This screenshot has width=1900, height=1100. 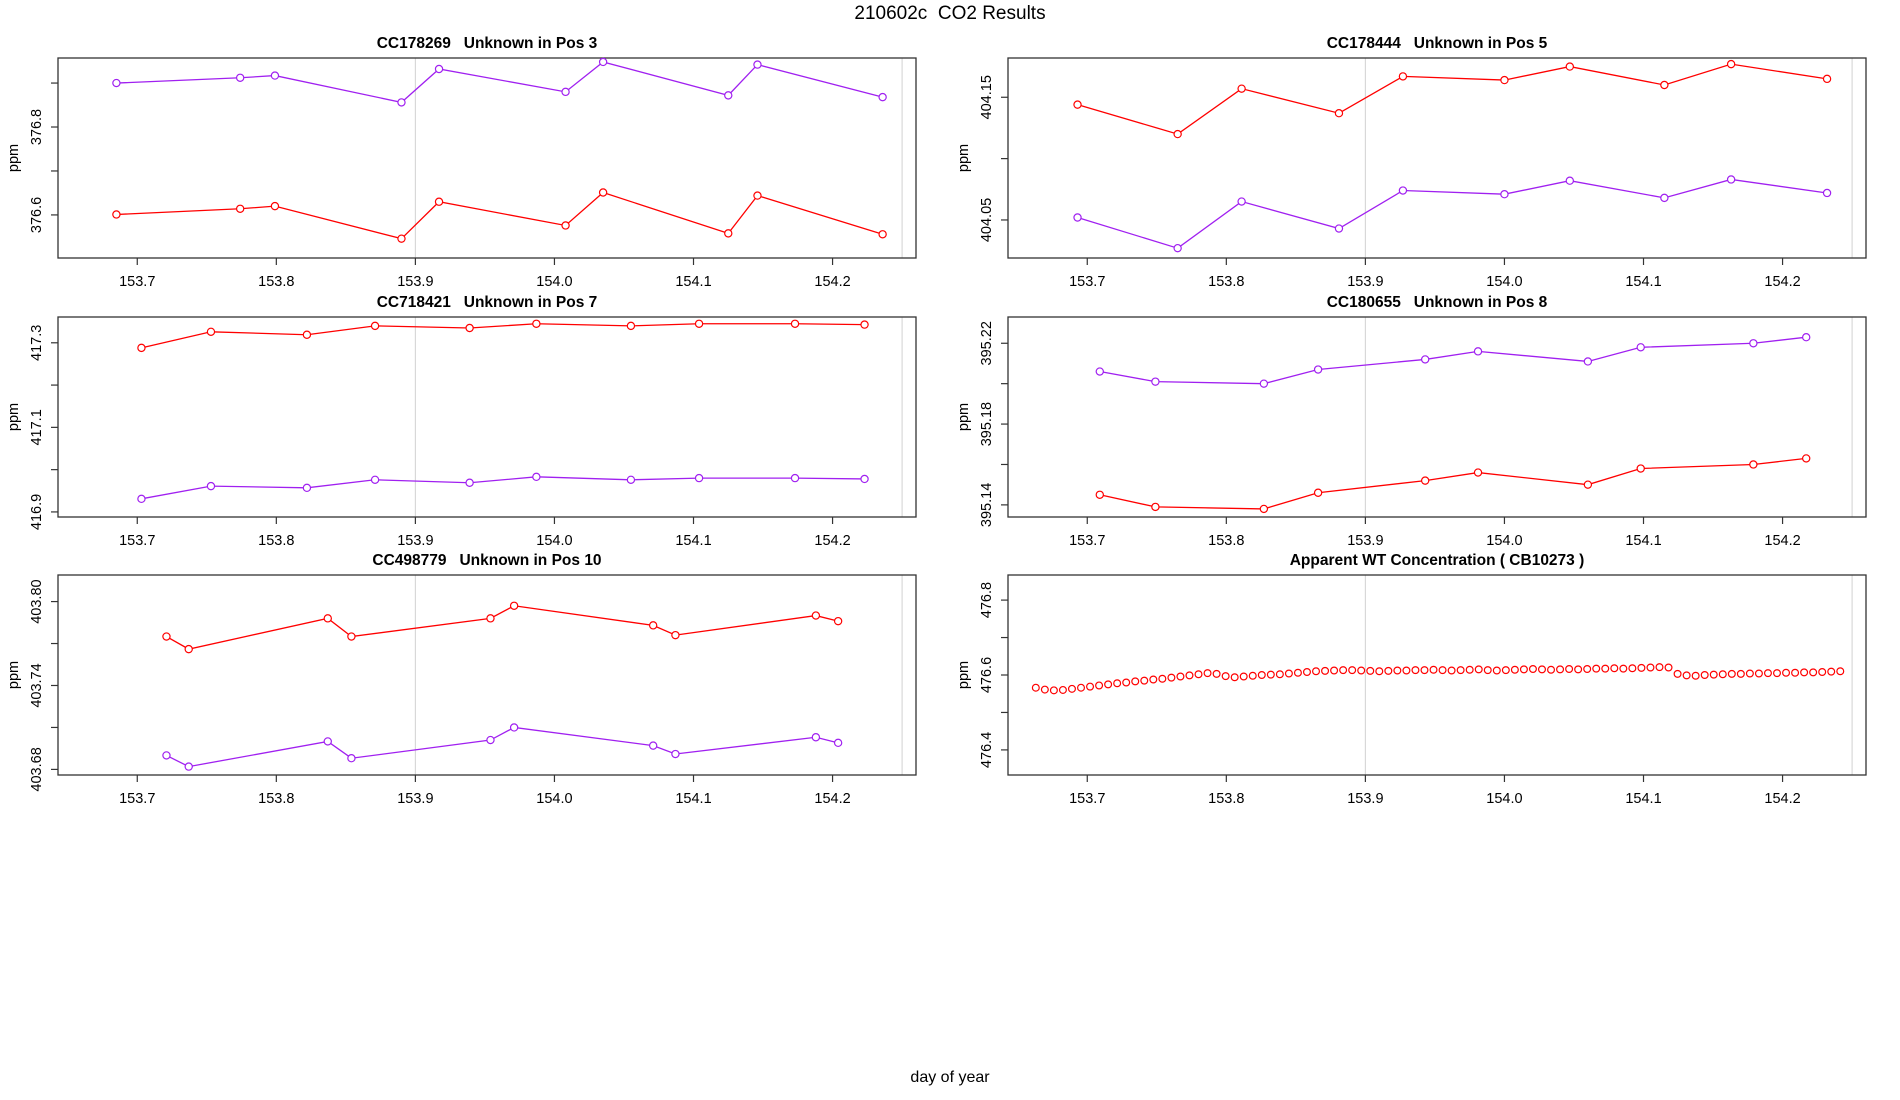 I want to click on y-tick-label: 404.15, so click(x=987, y=97).